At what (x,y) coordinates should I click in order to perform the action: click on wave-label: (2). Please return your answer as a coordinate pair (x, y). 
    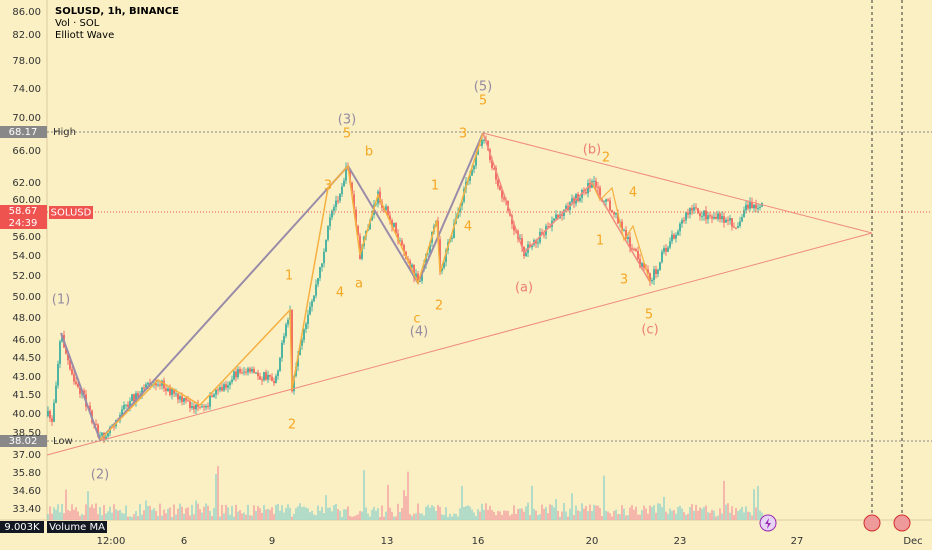
    Looking at the image, I should click on (100, 475).